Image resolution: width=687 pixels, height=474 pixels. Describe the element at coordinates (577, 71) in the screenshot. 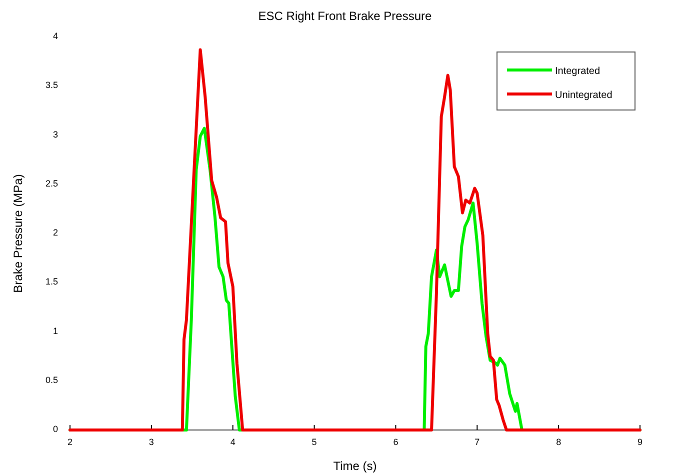

I see `legend-label: Integrated` at that location.